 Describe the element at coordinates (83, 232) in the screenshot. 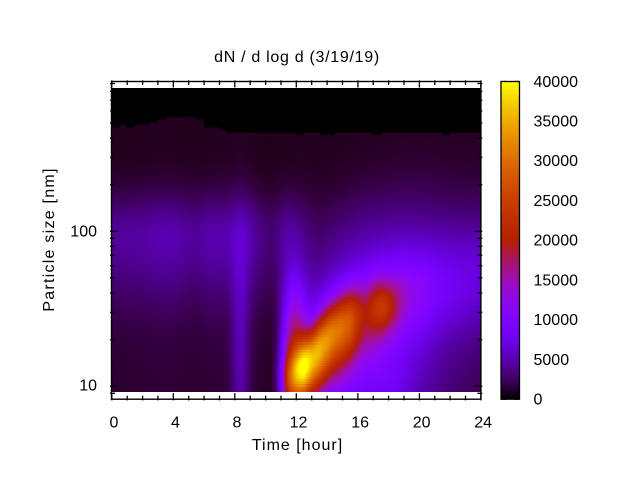

I see `svg-text: 100` at that location.